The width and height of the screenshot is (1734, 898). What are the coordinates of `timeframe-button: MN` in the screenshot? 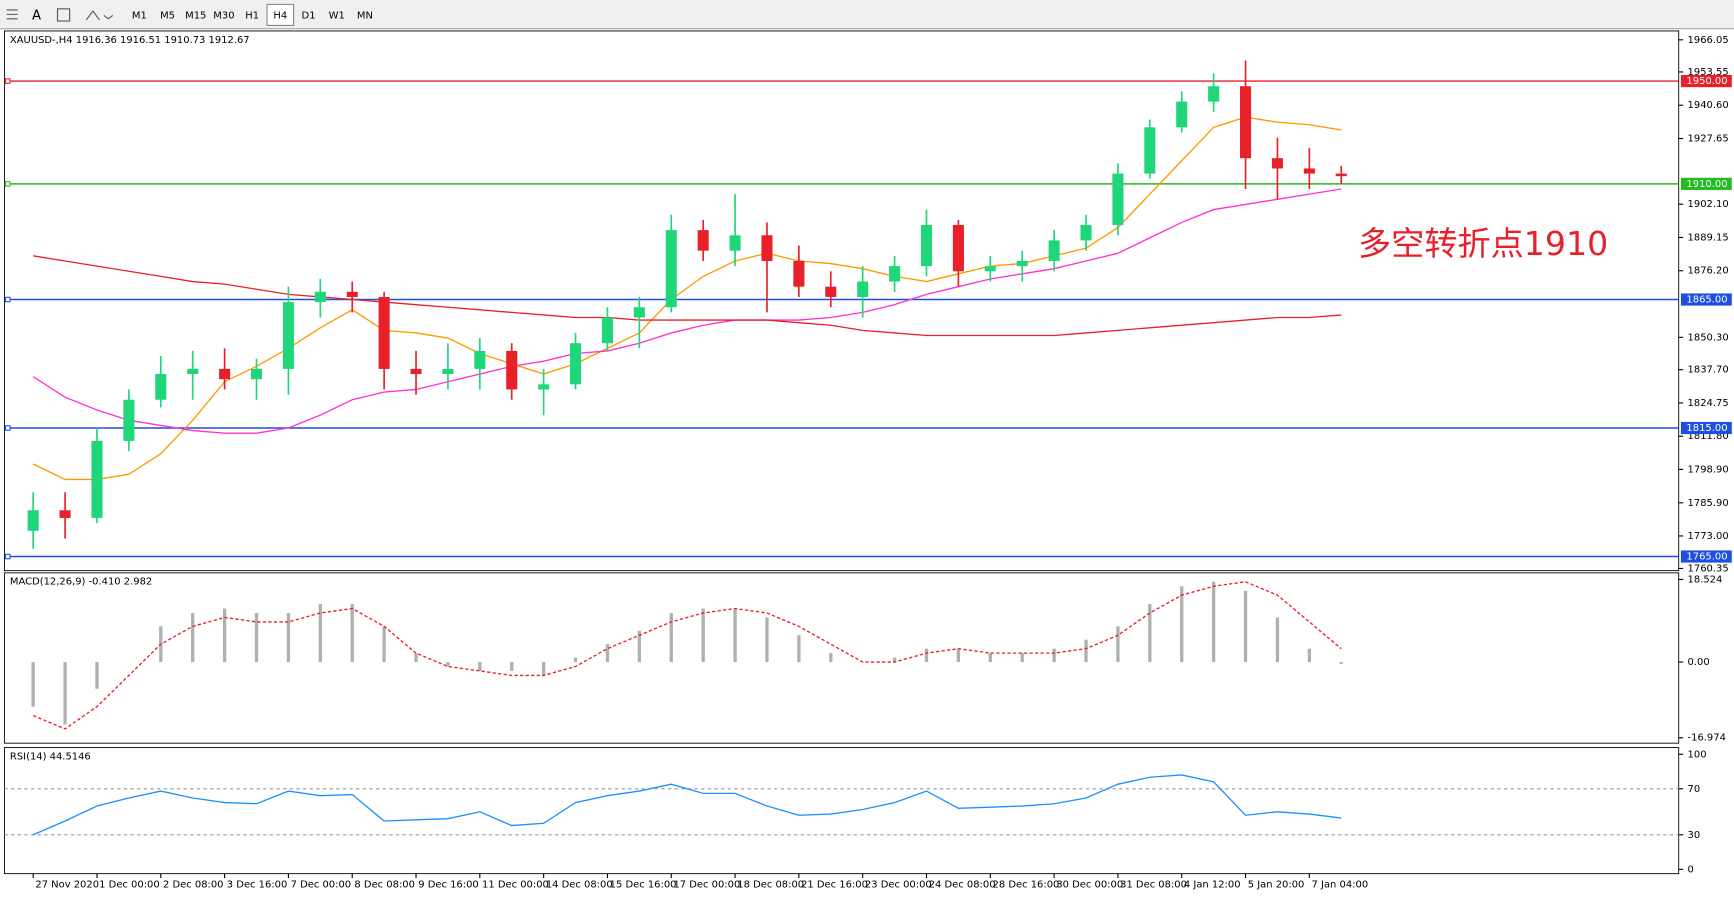 It's located at (365, 15).